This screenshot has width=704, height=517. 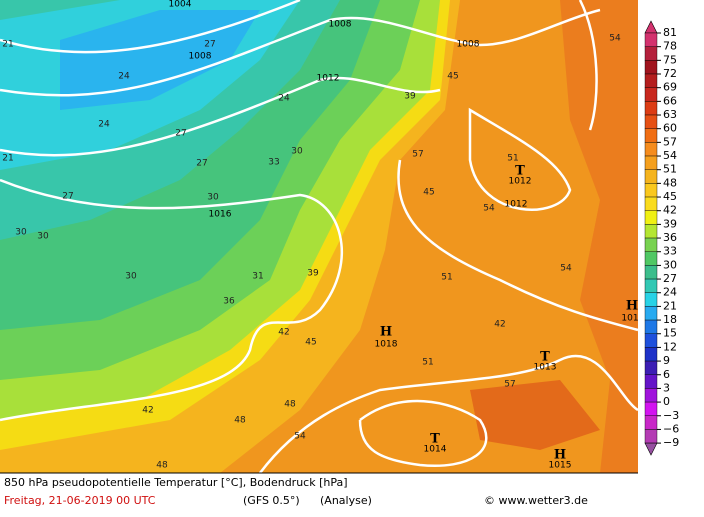 What do you see at coordinates (666, 360) in the screenshot?
I see `colorbar-label: 9` at bounding box center [666, 360].